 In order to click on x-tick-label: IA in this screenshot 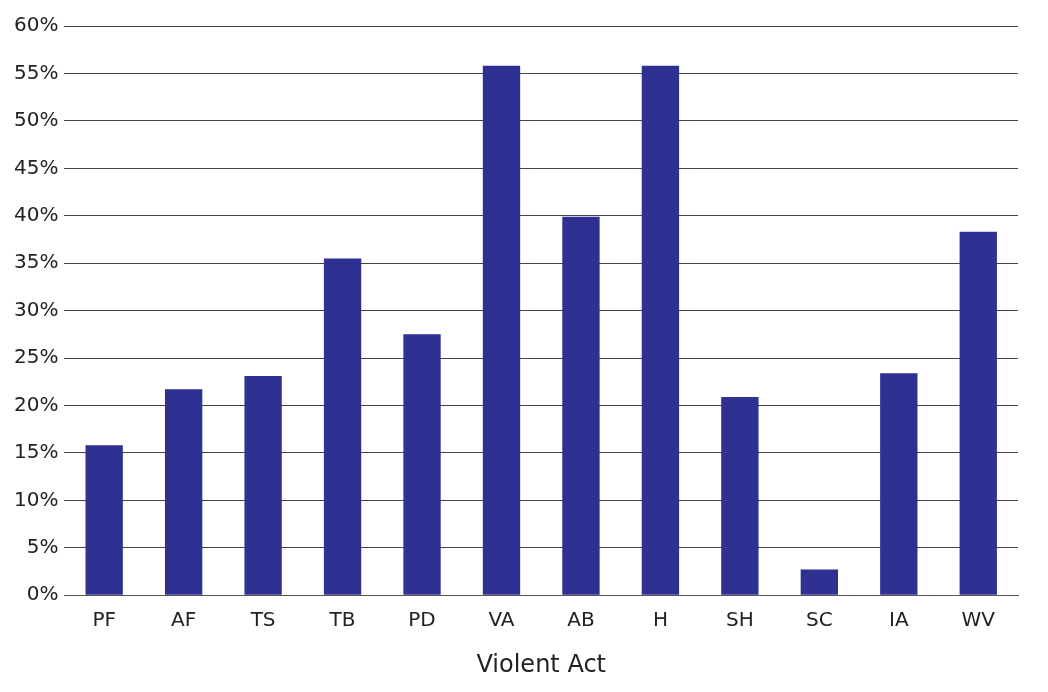, I will do `click(899, 619)`.